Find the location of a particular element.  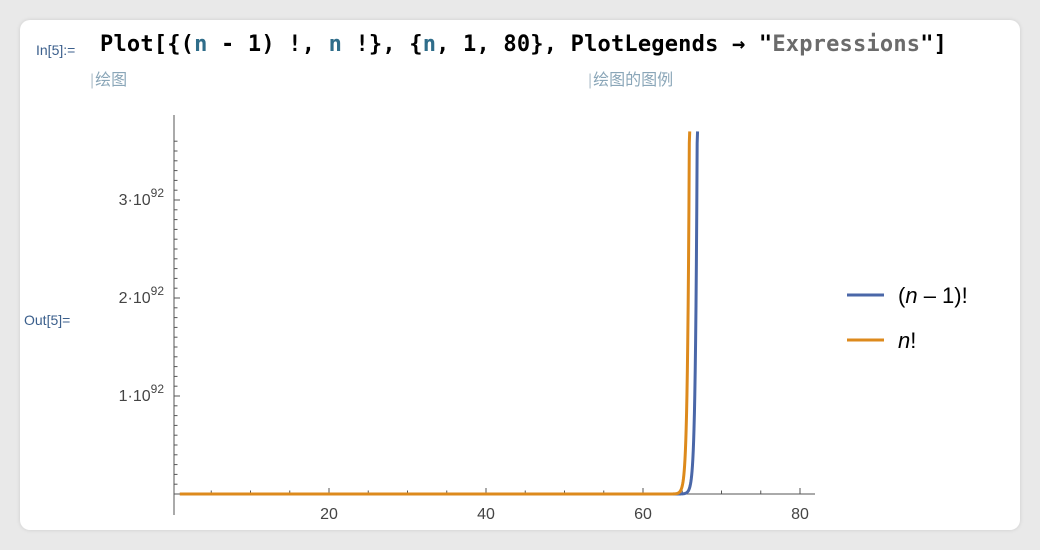

hint-plot-legends: |绘图的图例 is located at coordinates (631, 80).